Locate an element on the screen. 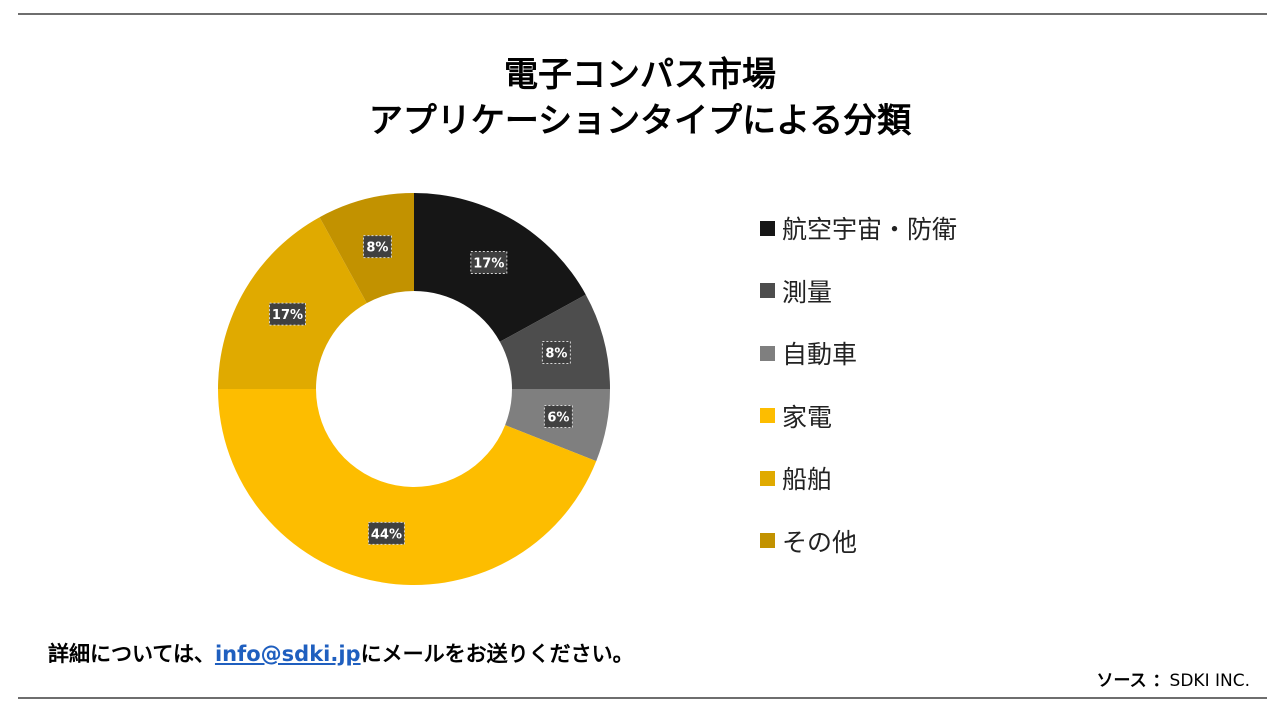 The height and width of the screenshot is (720, 1280). source-note: ソース ：SDKI INC. is located at coordinates (1173, 678).